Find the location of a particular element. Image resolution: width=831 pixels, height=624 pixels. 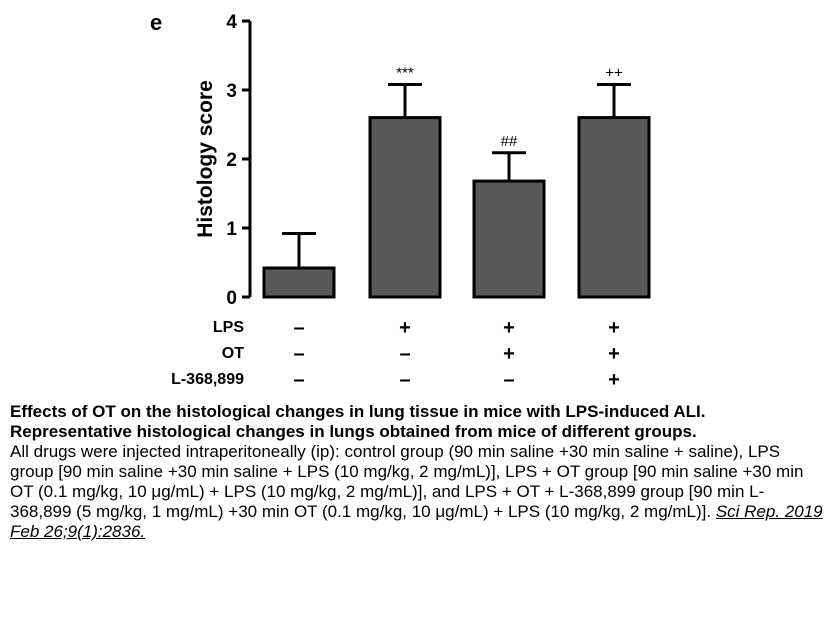

significance-label: ++ is located at coordinates (614, 72).